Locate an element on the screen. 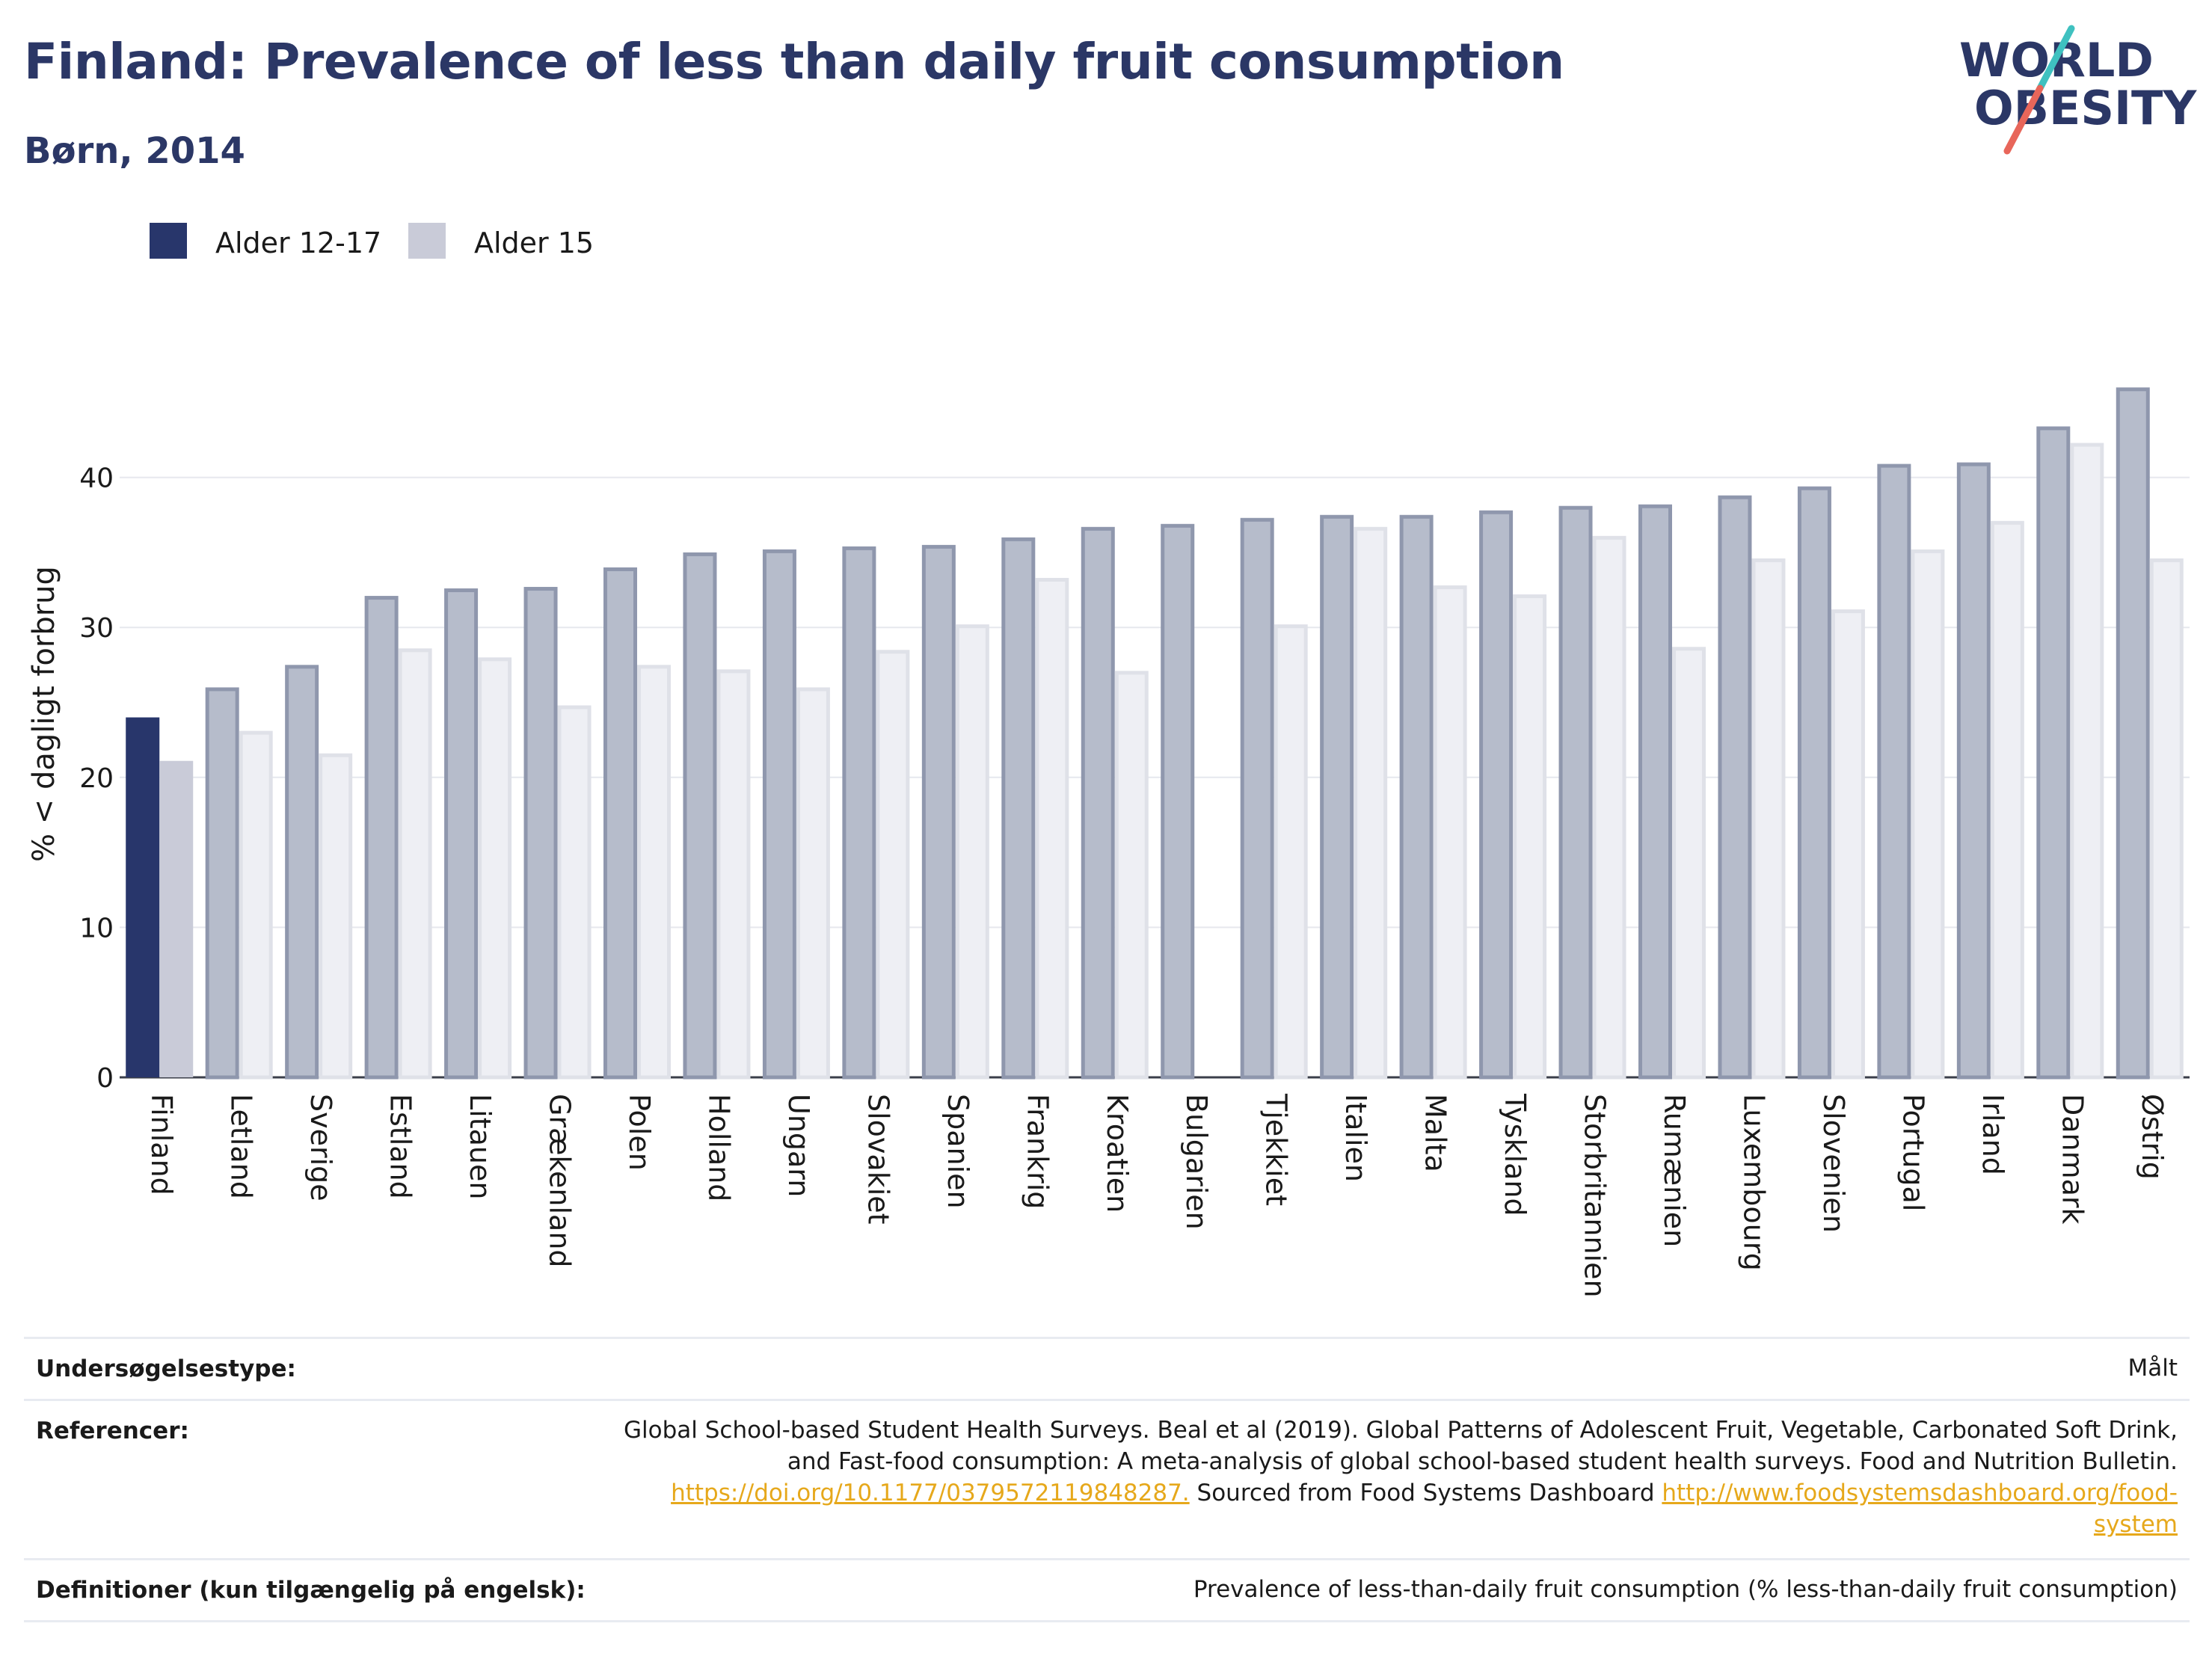  bar-alder-15-sverige is located at coordinates (336, 916).